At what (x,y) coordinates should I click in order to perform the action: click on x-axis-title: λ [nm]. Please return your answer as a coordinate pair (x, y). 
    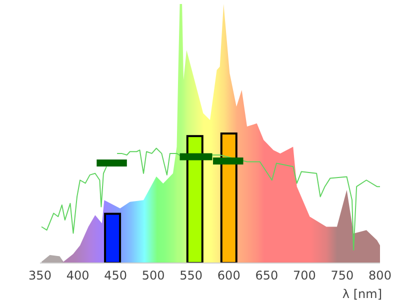
    Looking at the image, I should click on (362, 293).